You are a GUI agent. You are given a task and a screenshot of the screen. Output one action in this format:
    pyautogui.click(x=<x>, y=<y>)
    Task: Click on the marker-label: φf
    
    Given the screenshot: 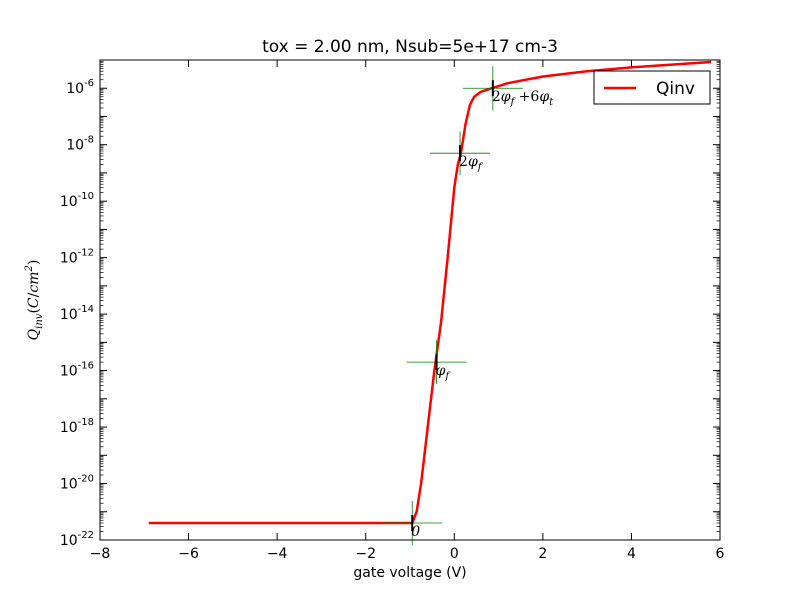 What is the action you would take?
    pyautogui.click(x=444, y=372)
    